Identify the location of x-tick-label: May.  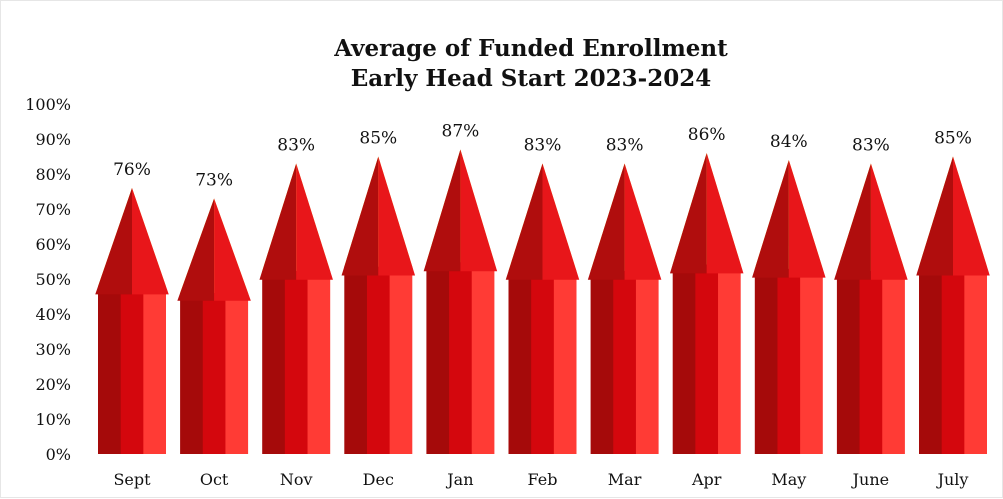
(788, 479).